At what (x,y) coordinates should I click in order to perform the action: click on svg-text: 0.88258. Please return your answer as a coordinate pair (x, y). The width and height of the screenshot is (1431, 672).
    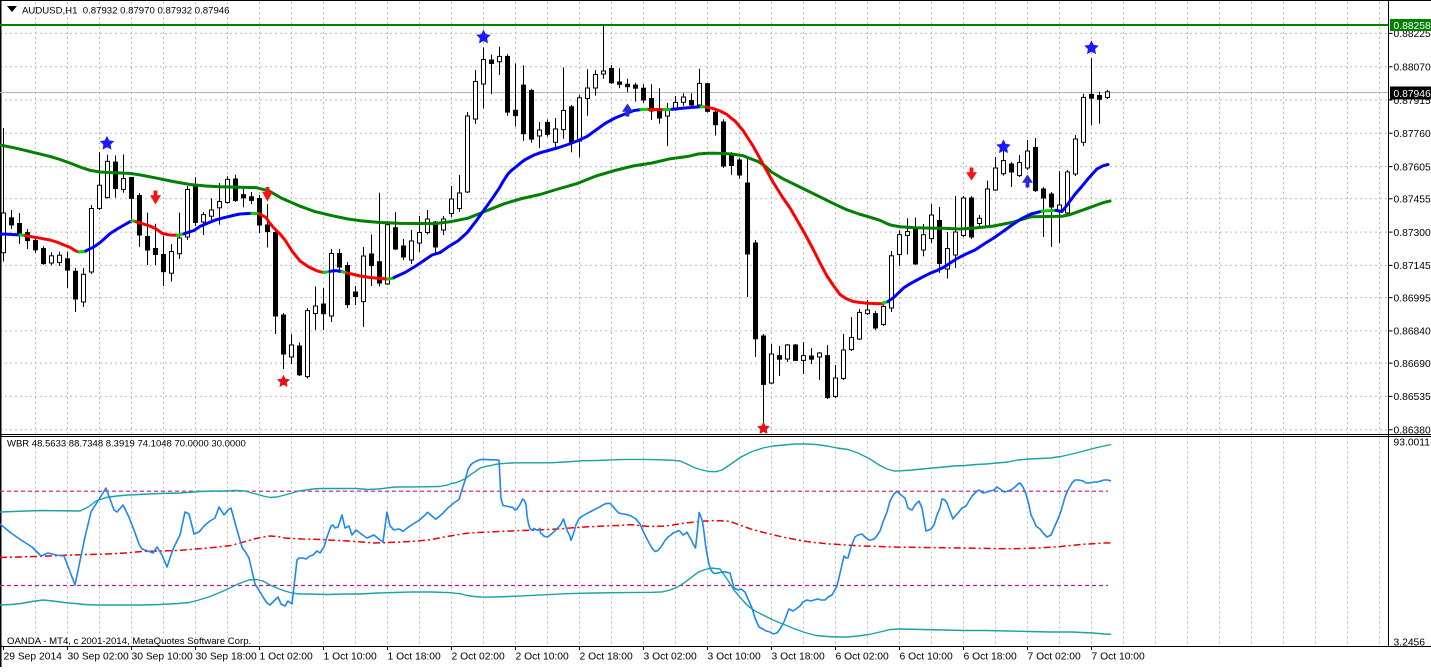
    Looking at the image, I should click on (1412, 26).